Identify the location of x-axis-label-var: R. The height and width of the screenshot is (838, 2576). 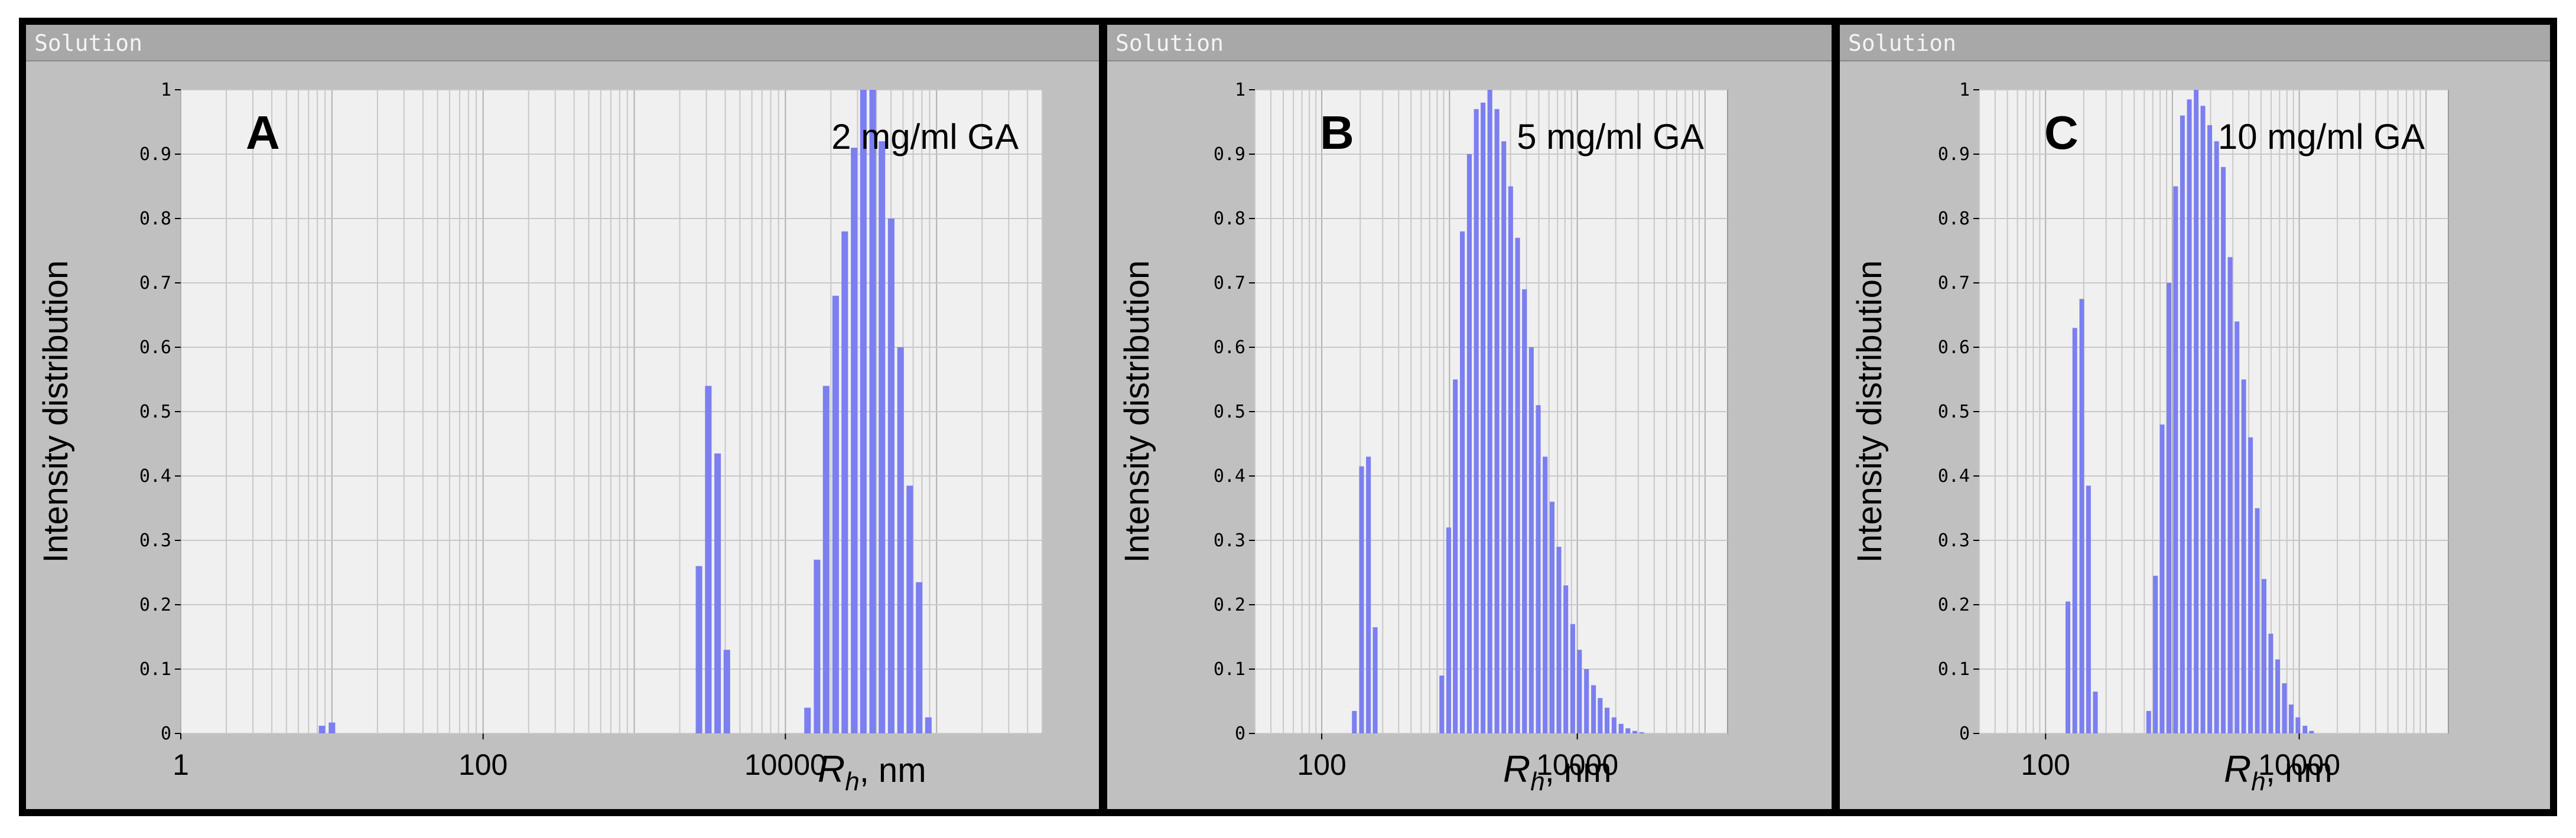
(1516, 769).